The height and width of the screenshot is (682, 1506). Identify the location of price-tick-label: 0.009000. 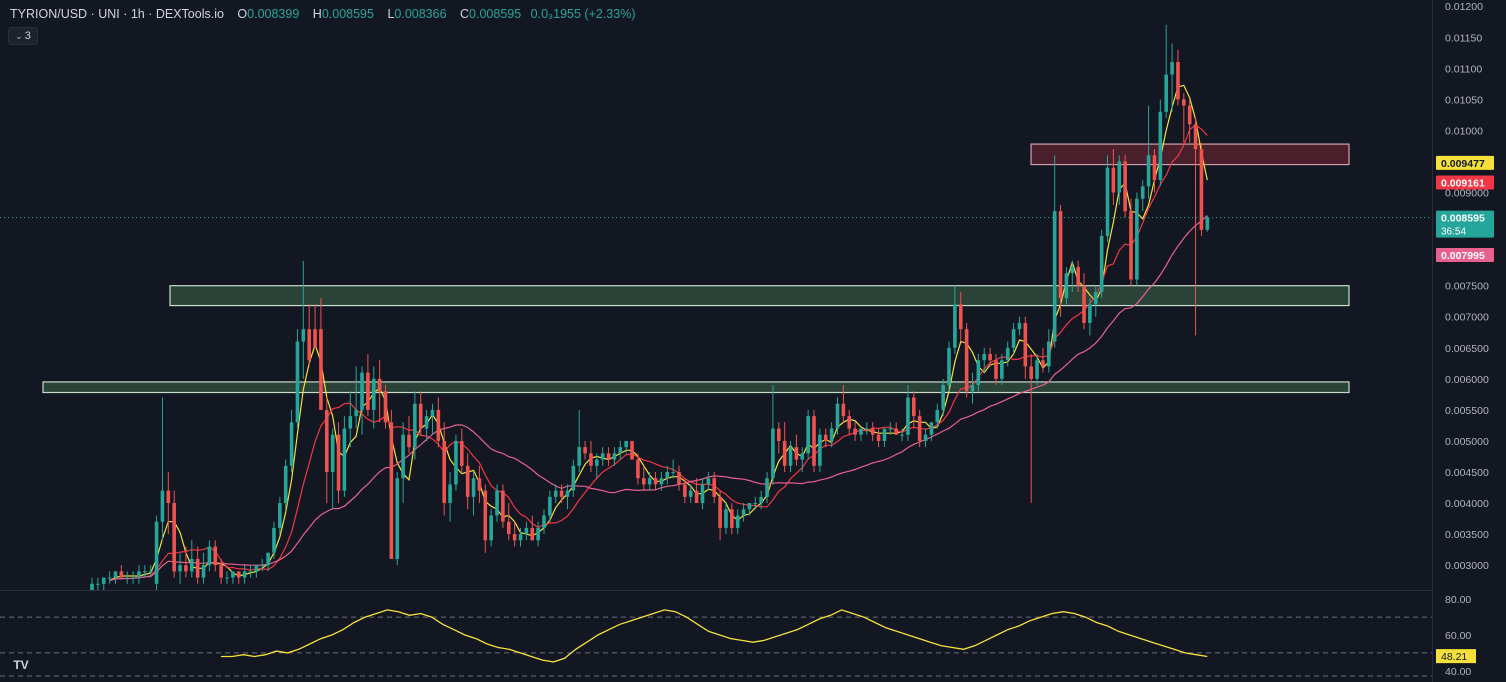
(1467, 194).